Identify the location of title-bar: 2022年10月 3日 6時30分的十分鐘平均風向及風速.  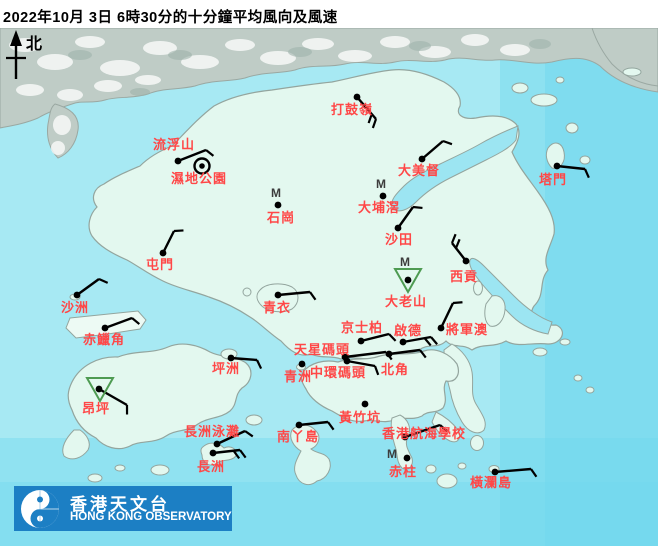
(329, 14).